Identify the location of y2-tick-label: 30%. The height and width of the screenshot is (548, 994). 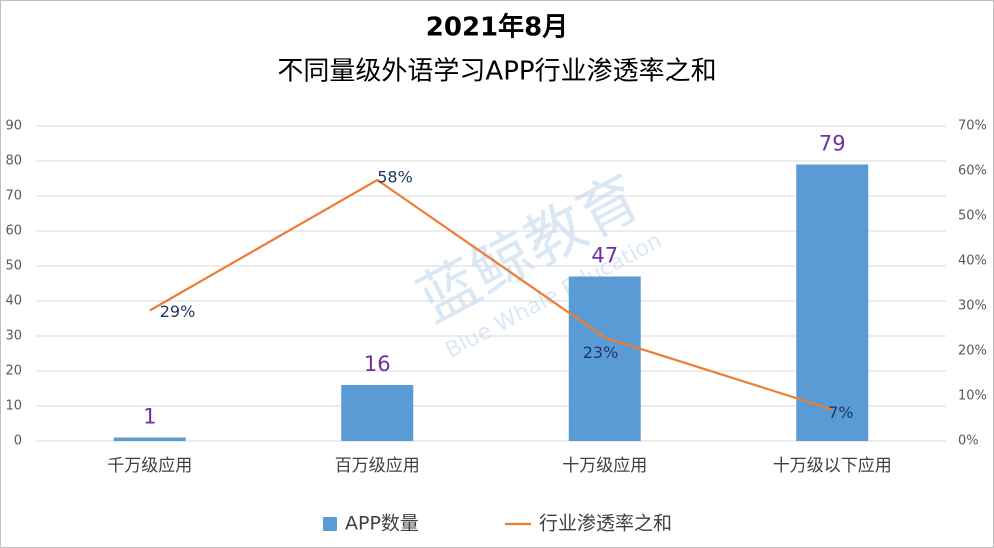
(972, 306).